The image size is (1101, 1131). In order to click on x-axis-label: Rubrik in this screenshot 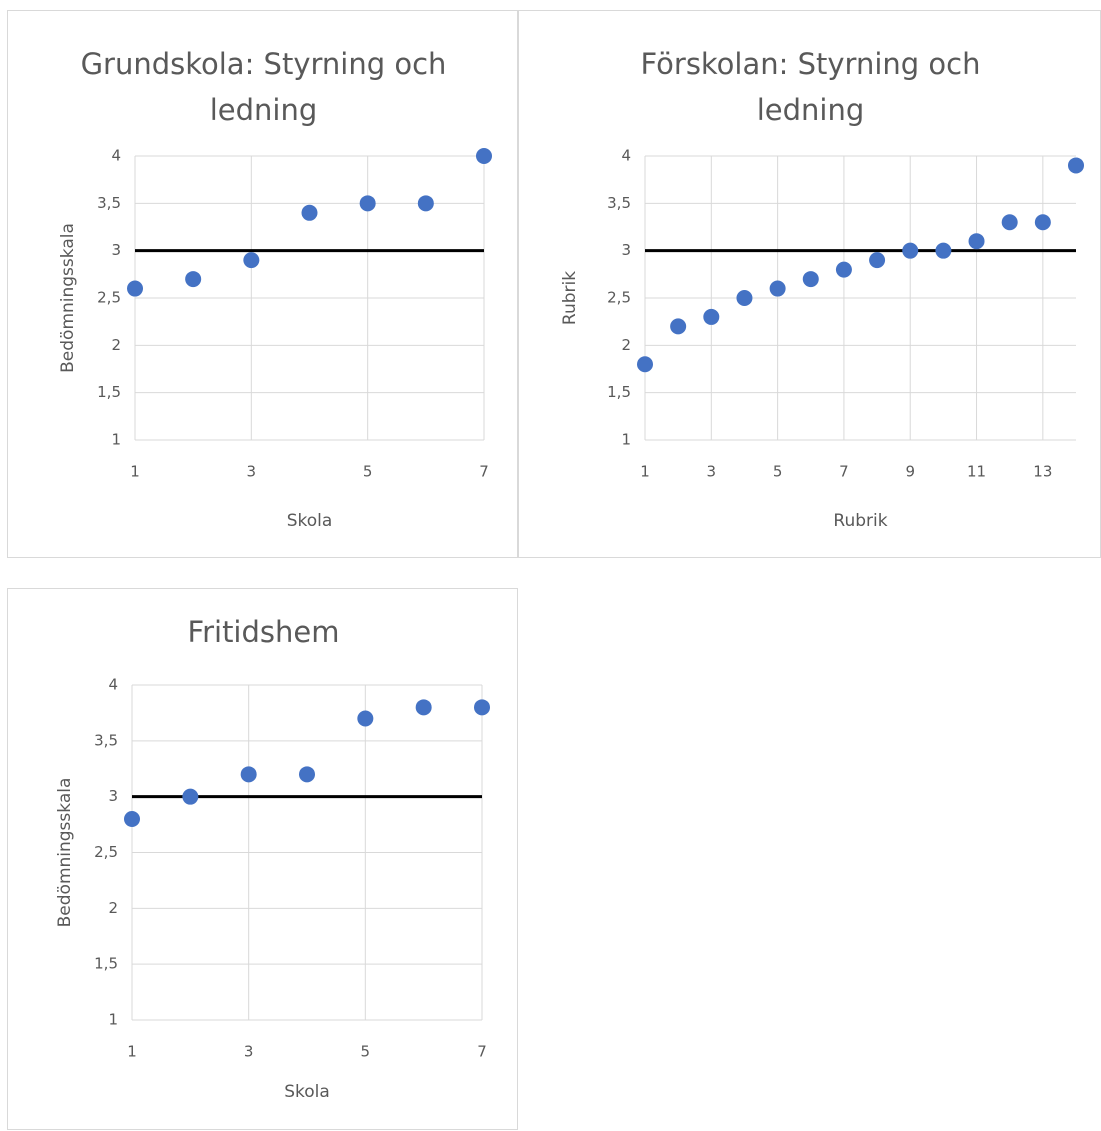, I will do `click(860, 521)`.